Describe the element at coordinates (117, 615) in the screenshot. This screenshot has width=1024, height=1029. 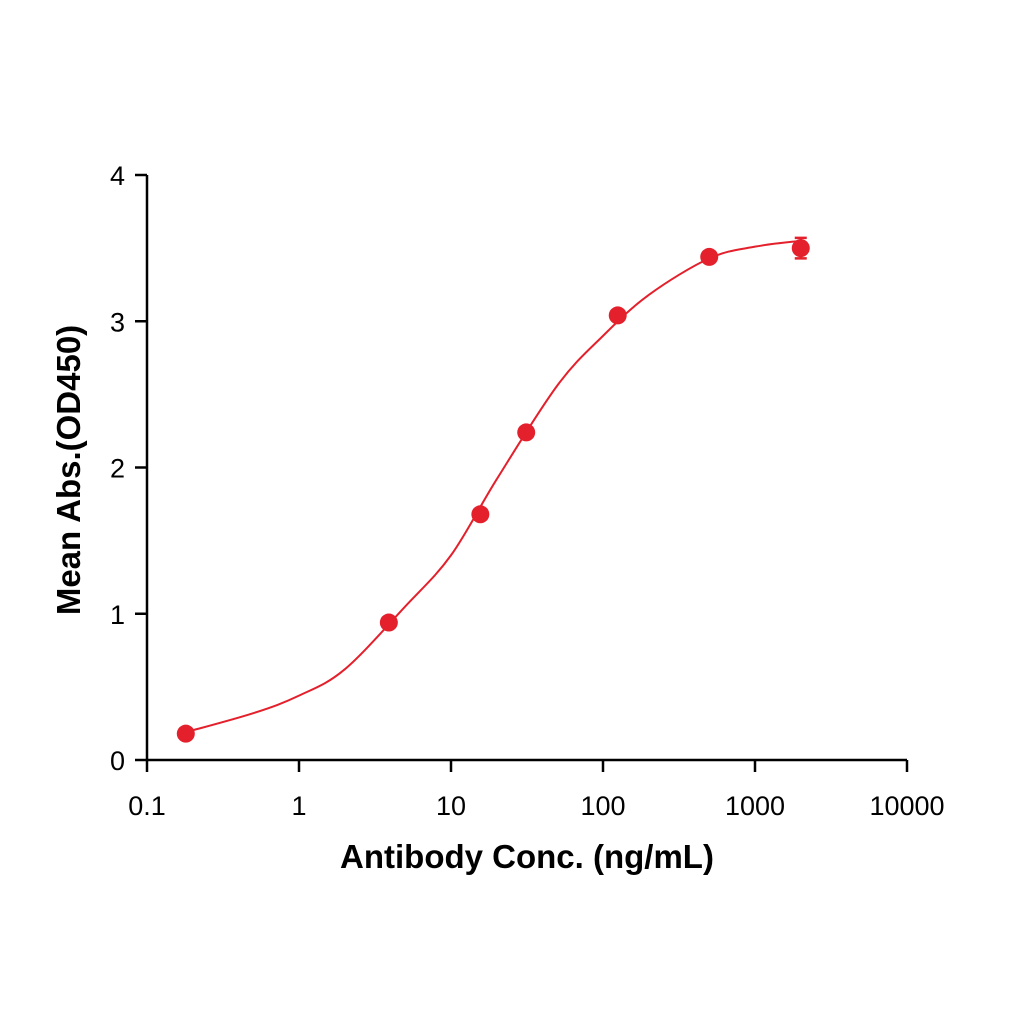
I see `y-tick-label: 1` at that location.